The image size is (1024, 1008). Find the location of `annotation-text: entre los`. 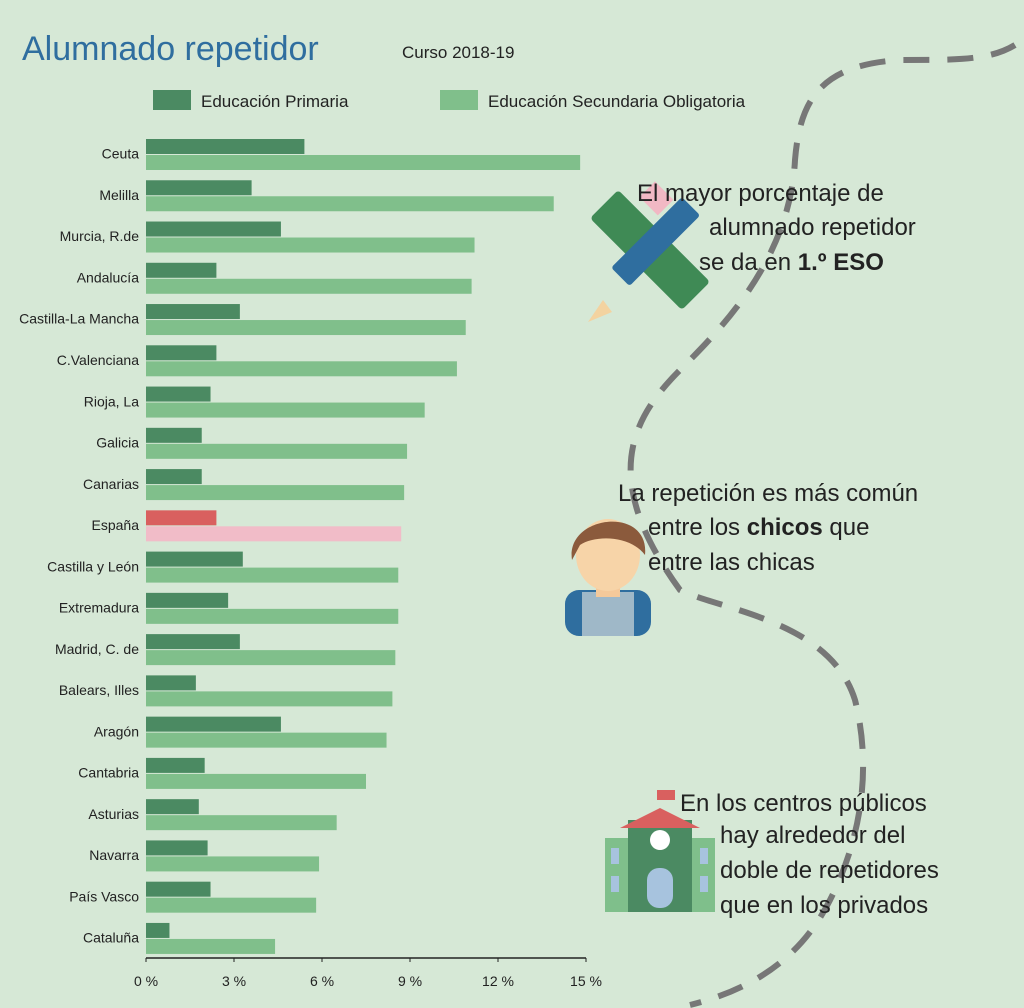

annotation-text: entre los is located at coordinates (697, 527).